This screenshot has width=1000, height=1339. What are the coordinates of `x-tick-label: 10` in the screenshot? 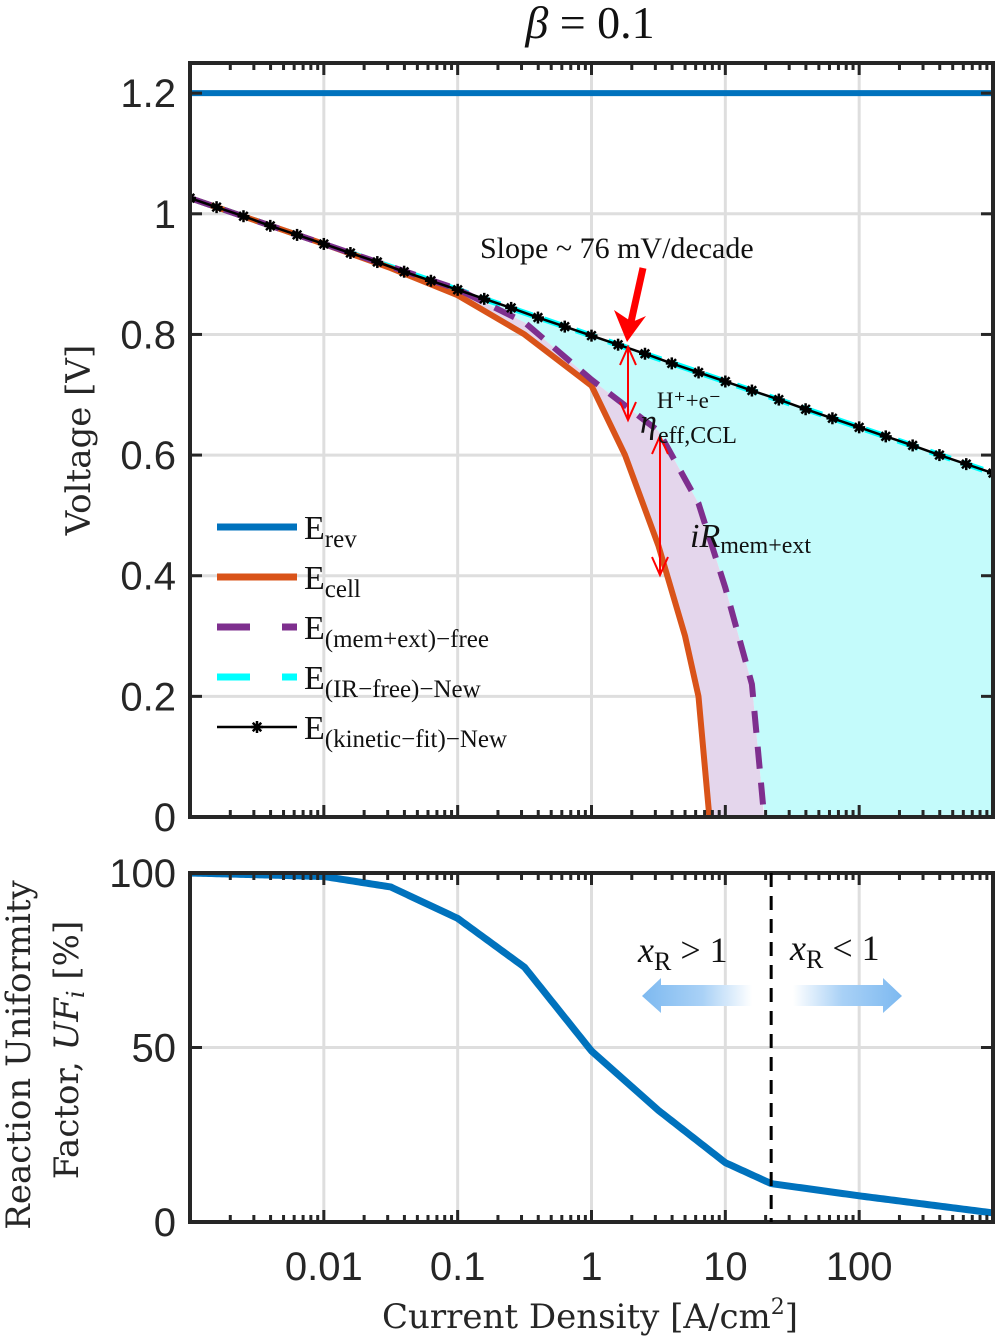 It's located at (725, 1267).